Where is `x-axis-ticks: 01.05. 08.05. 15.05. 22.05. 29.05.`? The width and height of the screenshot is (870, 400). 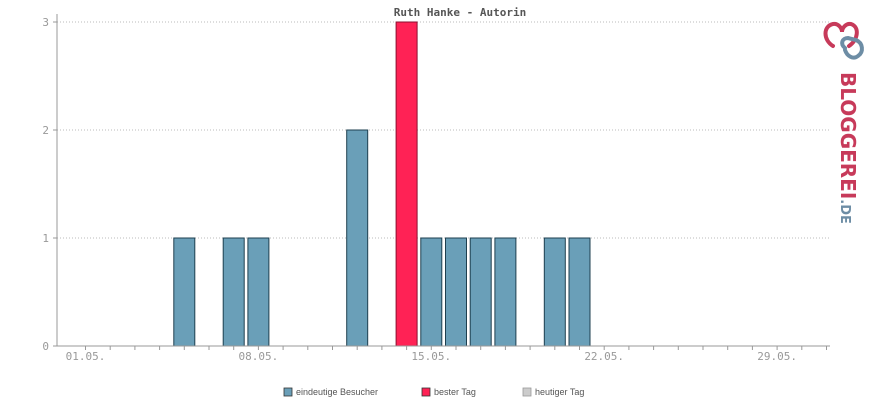 x-axis-ticks: 01.05. 08.05. 15.05. 22.05. 29.05. is located at coordinates (446, 354).